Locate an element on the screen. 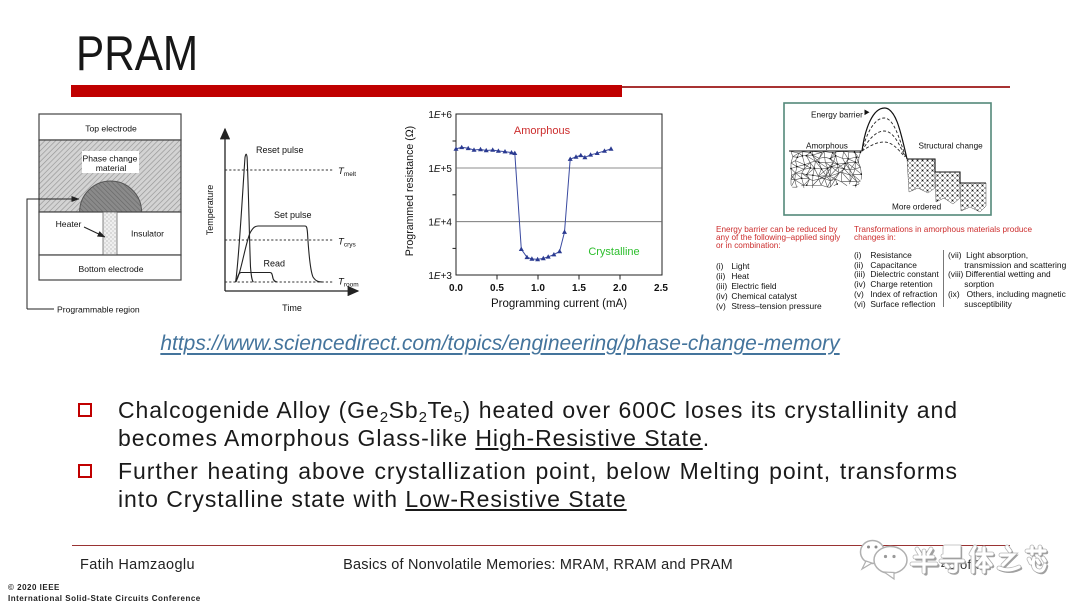 The image size is (1080, 607). svg-text: Time is located at coordinates (292, 308).